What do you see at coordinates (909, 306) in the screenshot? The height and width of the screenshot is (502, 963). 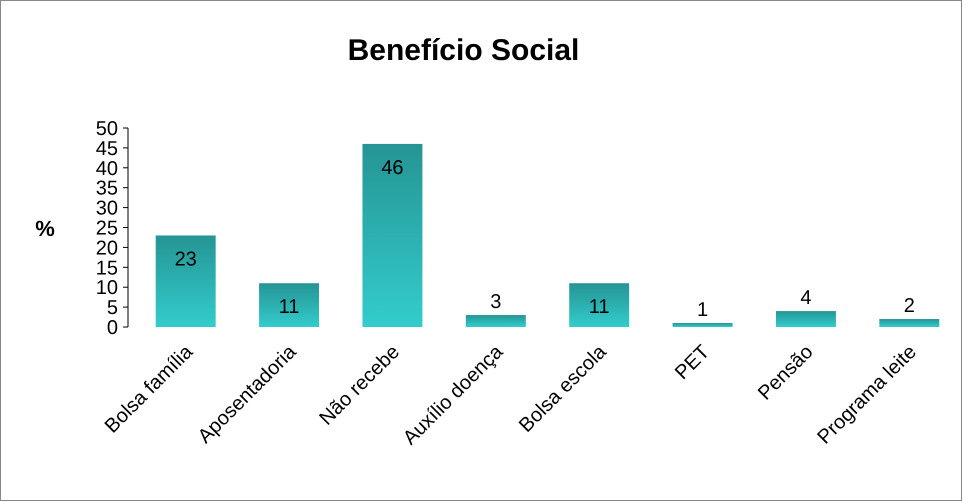 I see `data-label: 2` at bounding box center [909, 306].